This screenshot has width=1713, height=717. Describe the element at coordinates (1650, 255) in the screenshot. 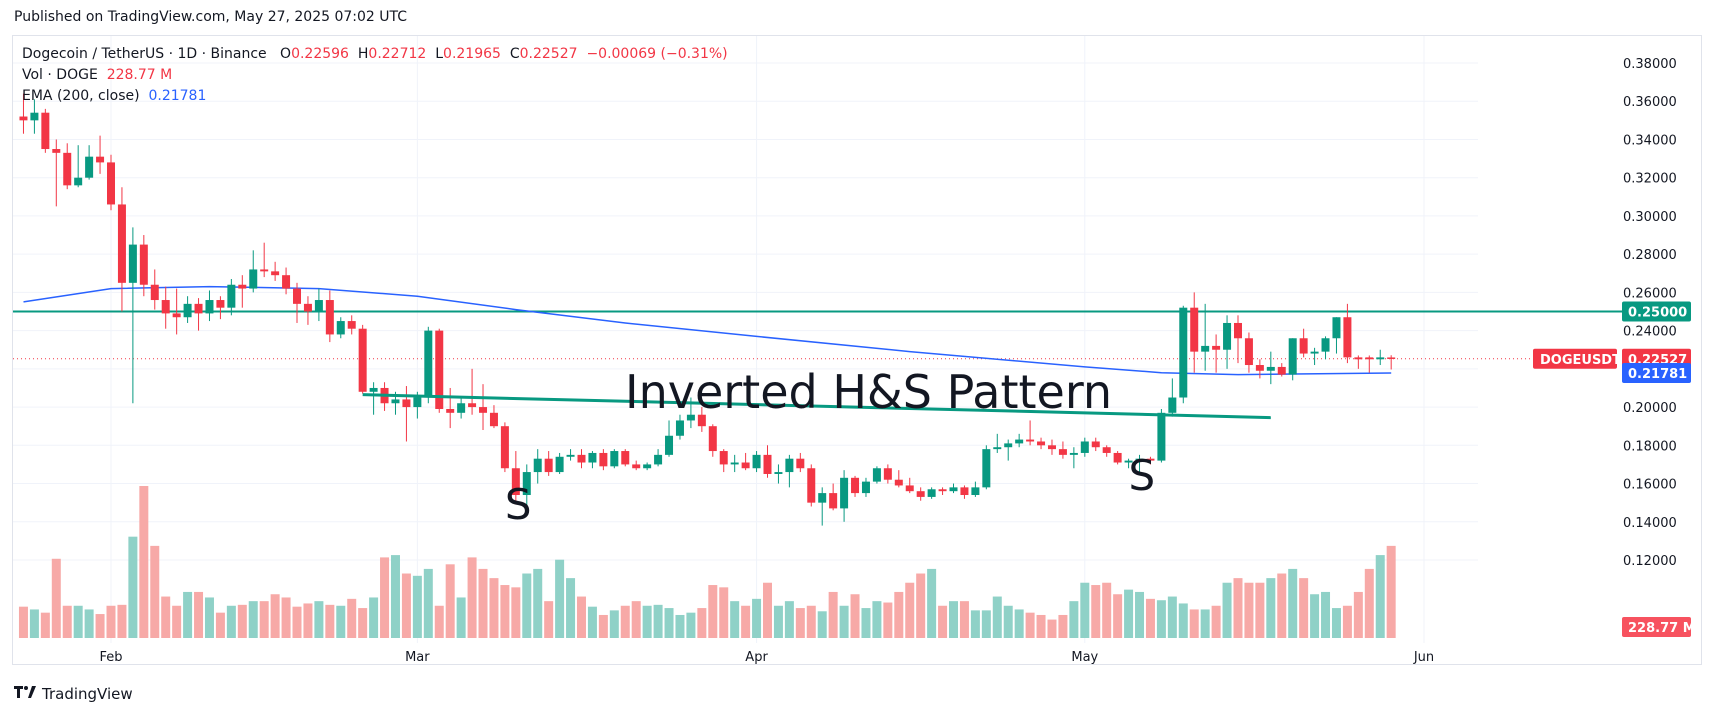

I see `price-tick-label: 0.28000` at that location.